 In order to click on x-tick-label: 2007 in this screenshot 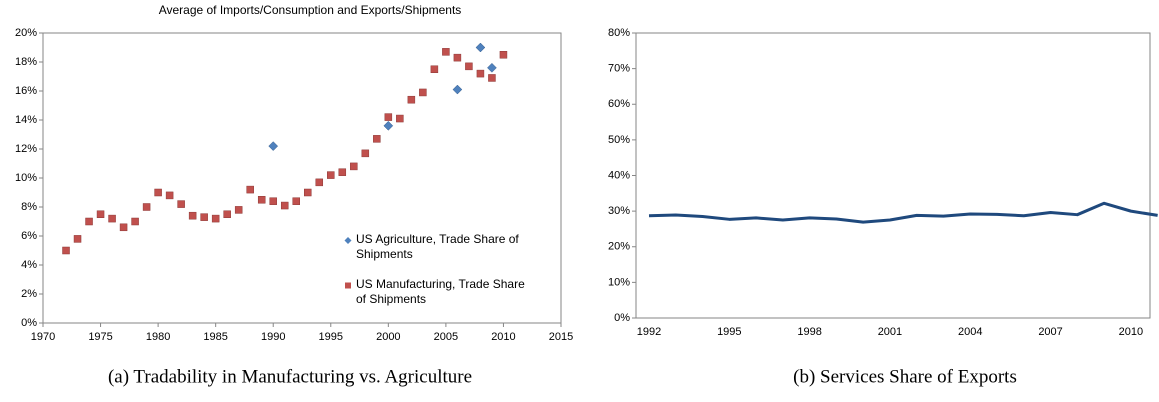, I will do `click(1050, 332)`.